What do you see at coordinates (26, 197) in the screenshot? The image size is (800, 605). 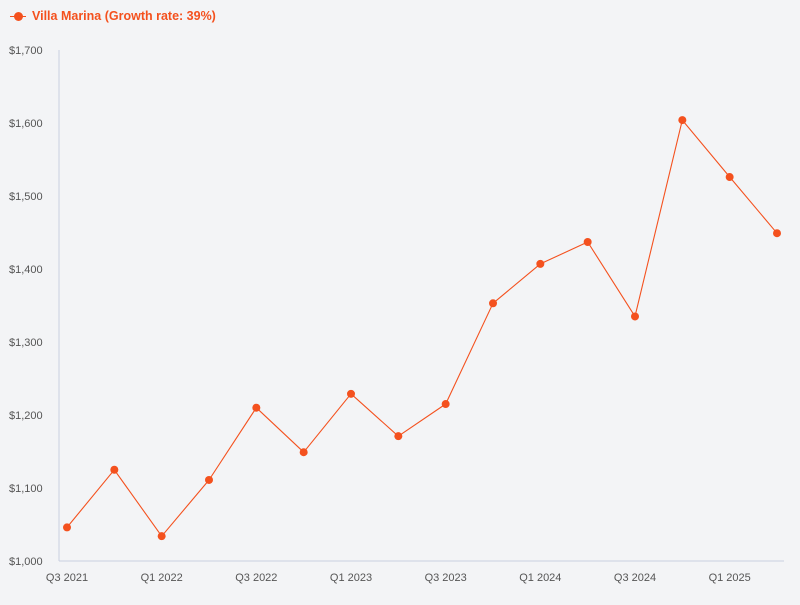 I see `y-tick-label: $1,500` at bounding box center [26, 197].